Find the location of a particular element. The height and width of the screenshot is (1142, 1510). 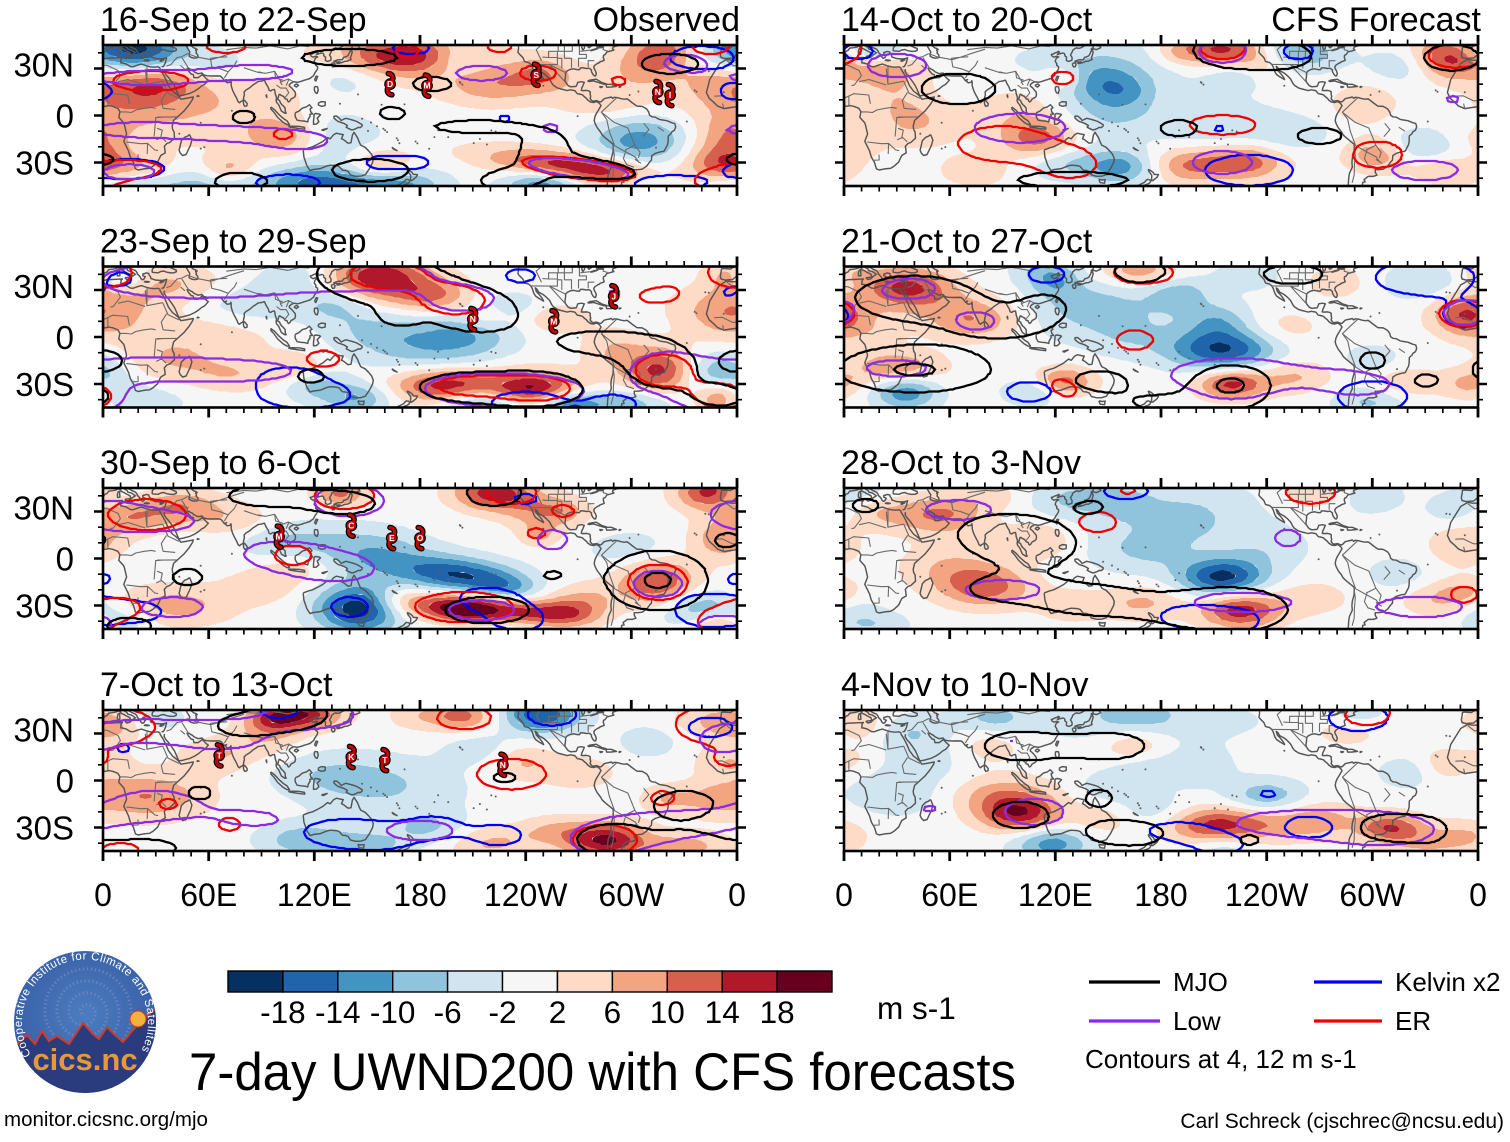

svg-text: 14 is located at coordinates (722, 1012).